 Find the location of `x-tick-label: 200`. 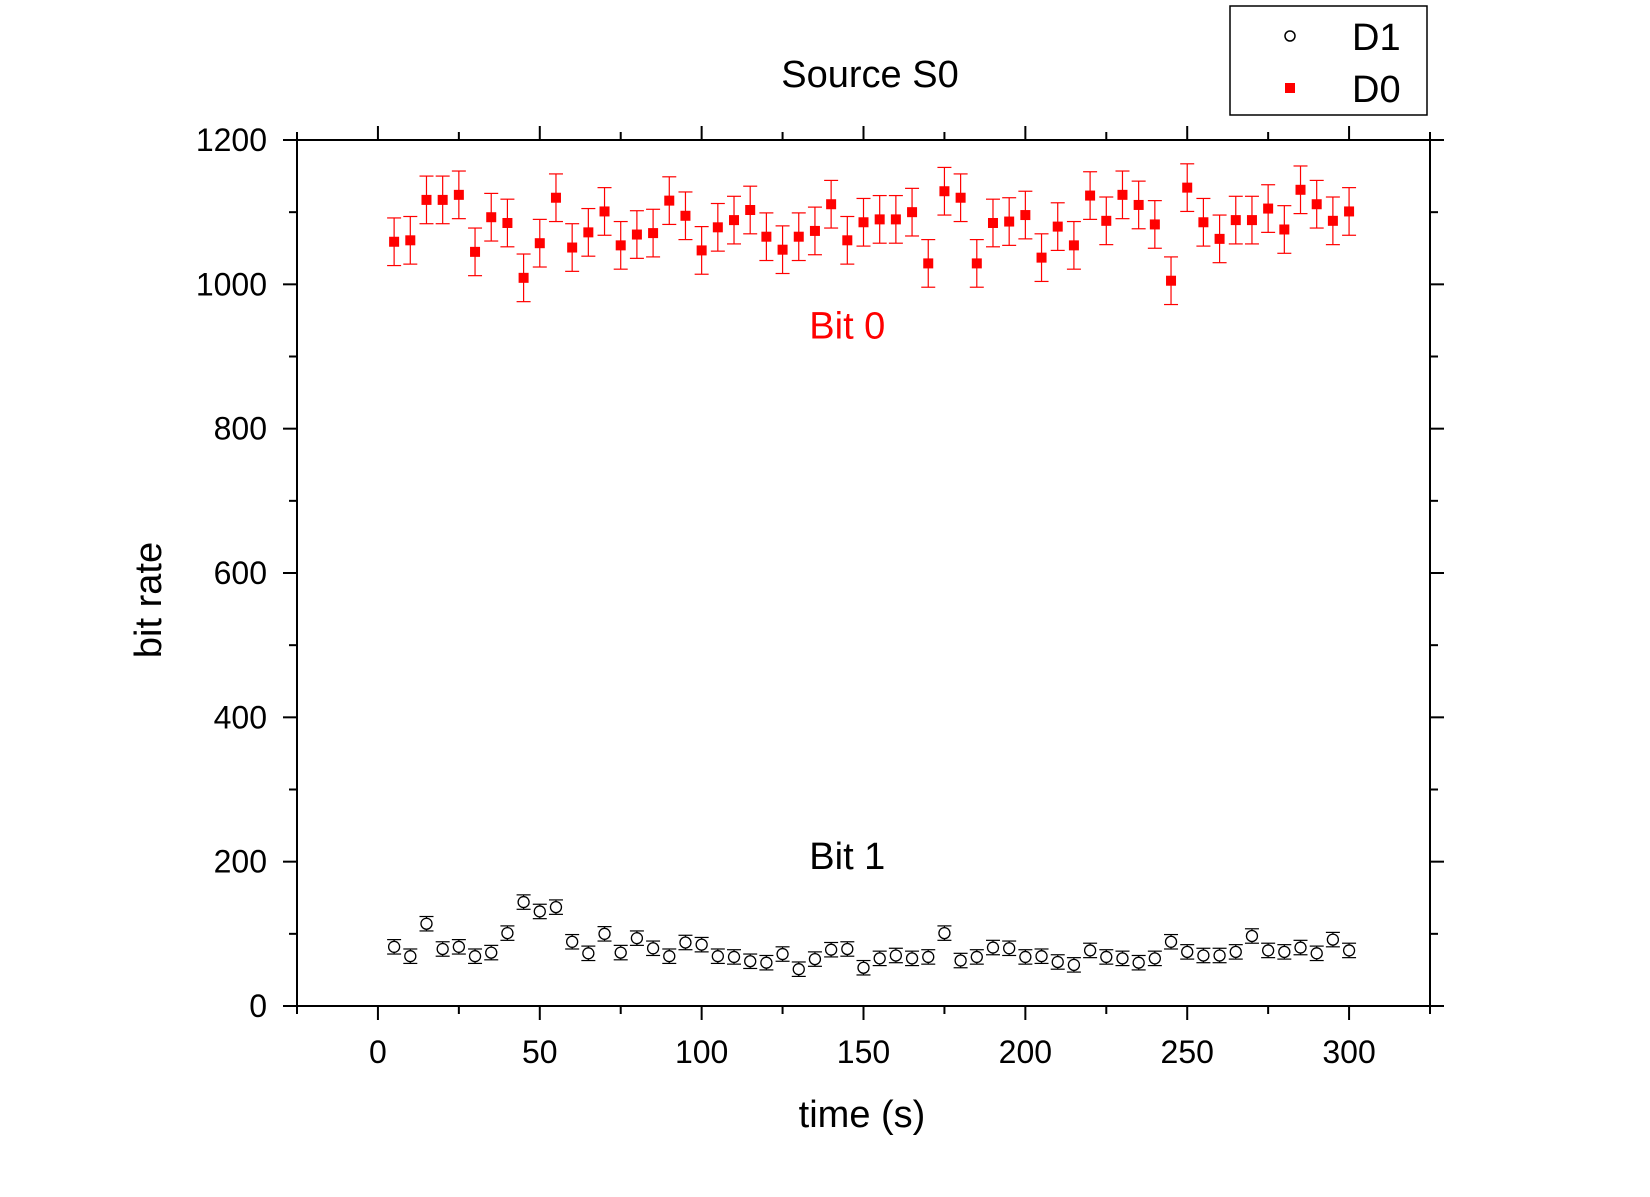

x-tick-label: 200 is located at coordinates (1025, 1052).